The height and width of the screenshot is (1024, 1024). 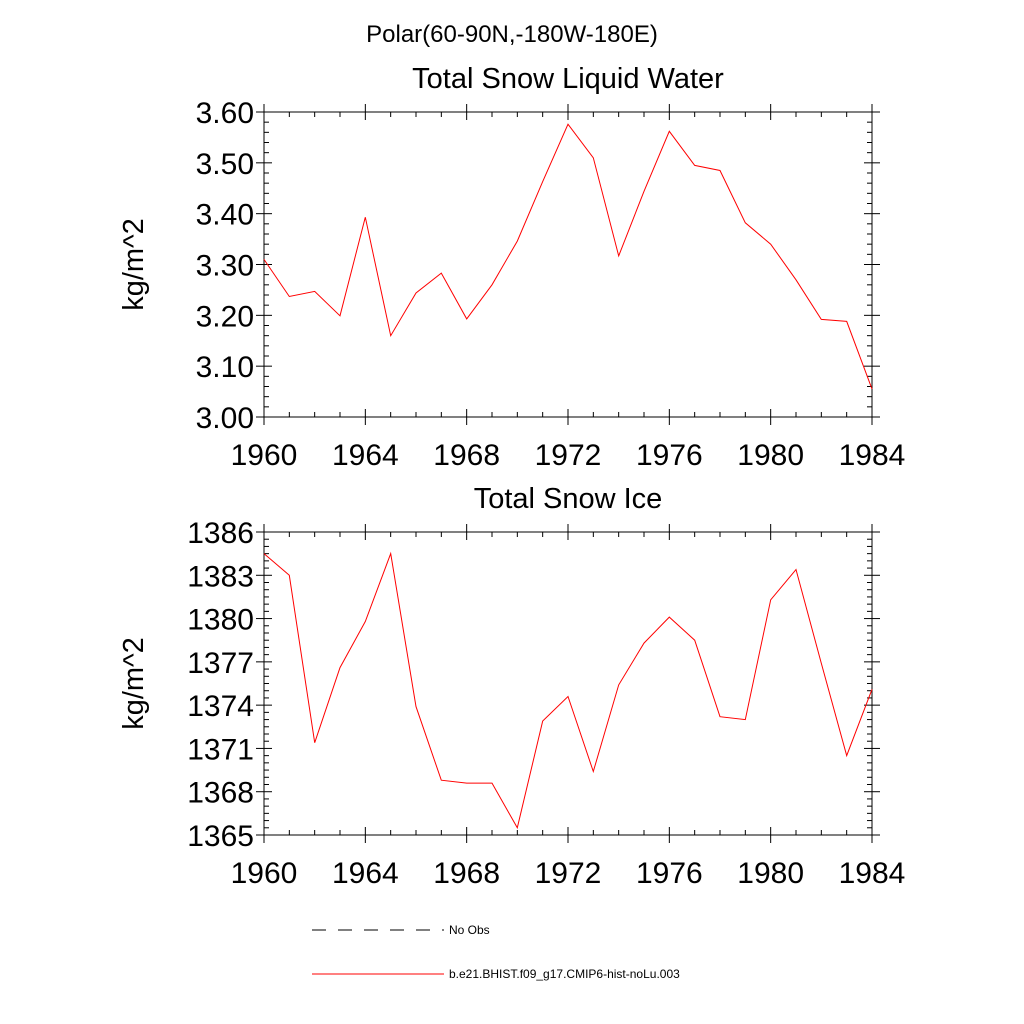 I want to click on y-tick-label: 1365, so click(x=220, y=836).